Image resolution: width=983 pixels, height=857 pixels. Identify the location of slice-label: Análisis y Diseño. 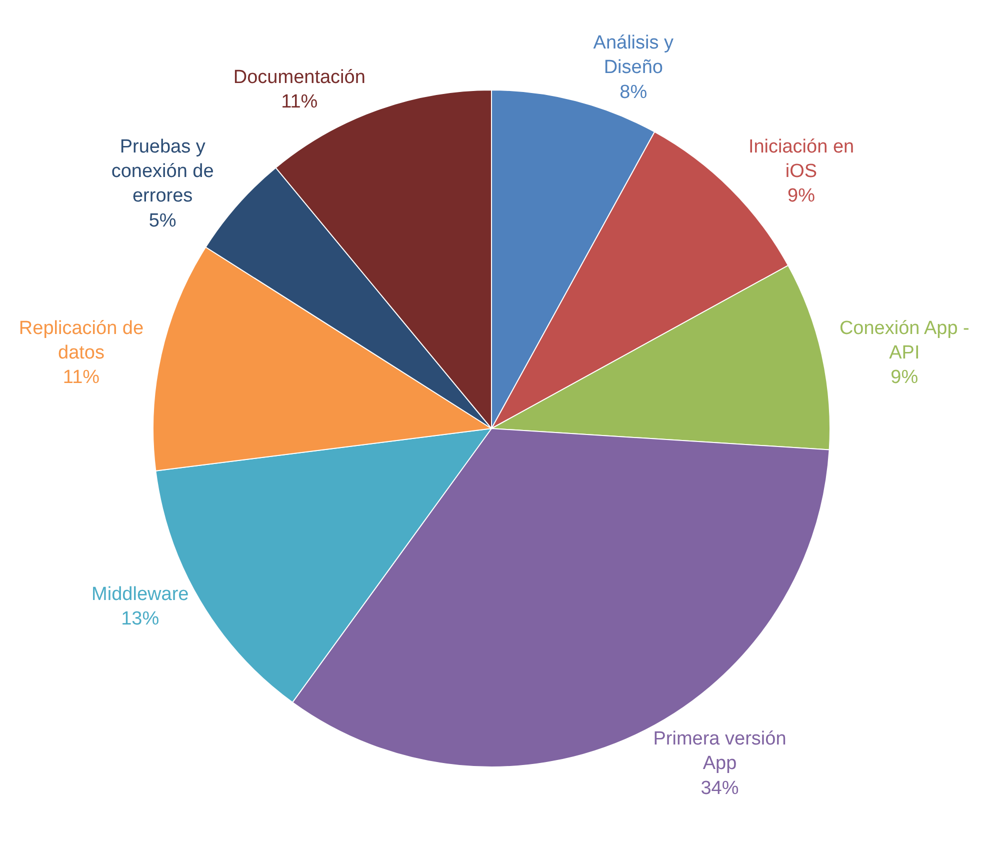
(633, 55).